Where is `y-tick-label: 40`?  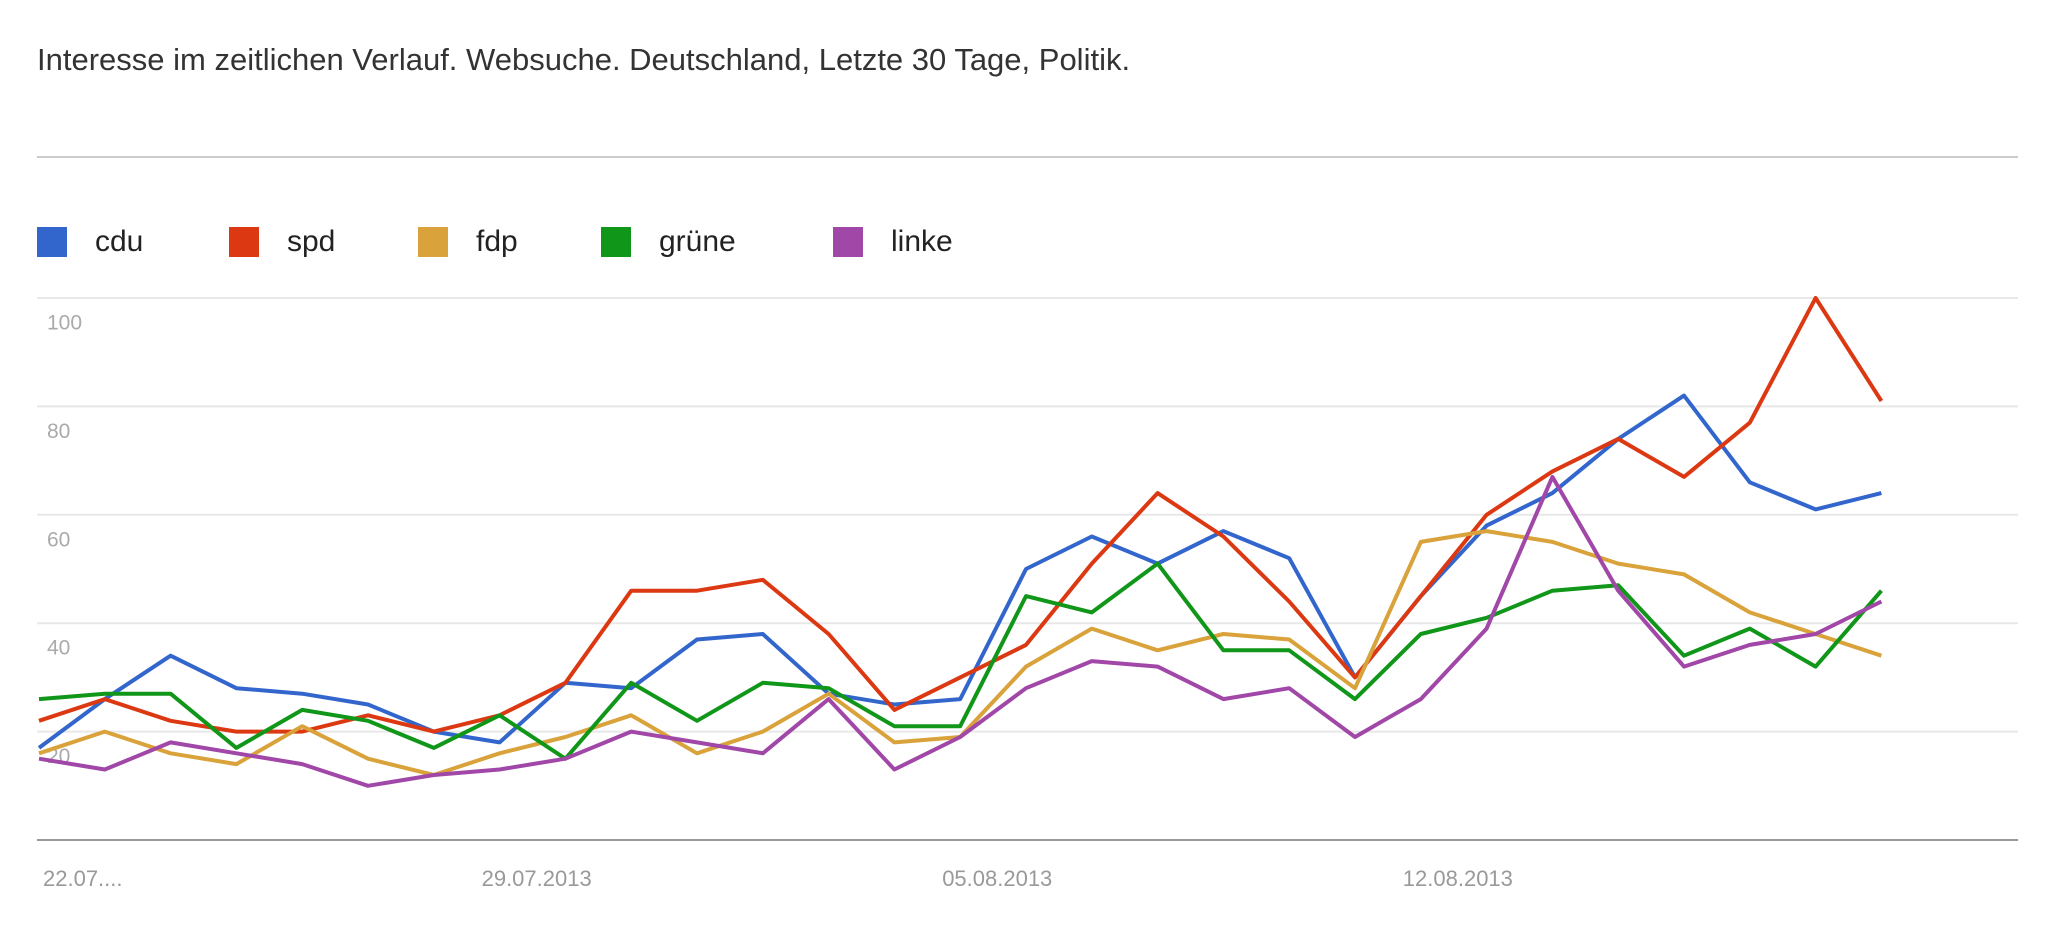
y-tick-label: 40 is located at coordinates (58, 648).